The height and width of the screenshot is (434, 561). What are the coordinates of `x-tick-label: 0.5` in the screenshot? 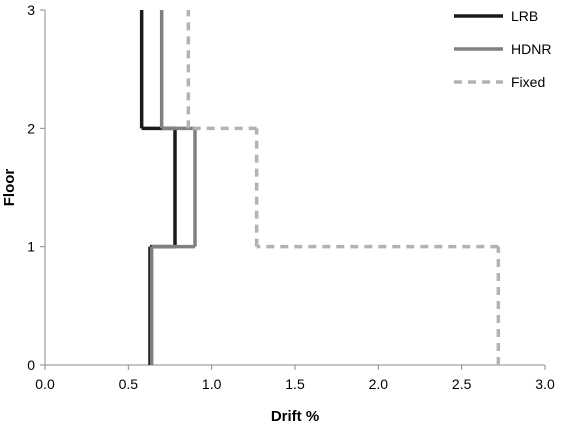 It's located at (129, 384).